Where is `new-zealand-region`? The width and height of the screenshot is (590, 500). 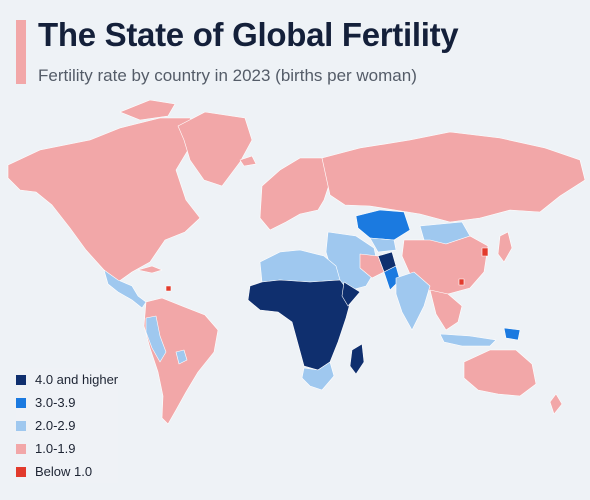
new-zealand-region is located at coordinates (556, 404).